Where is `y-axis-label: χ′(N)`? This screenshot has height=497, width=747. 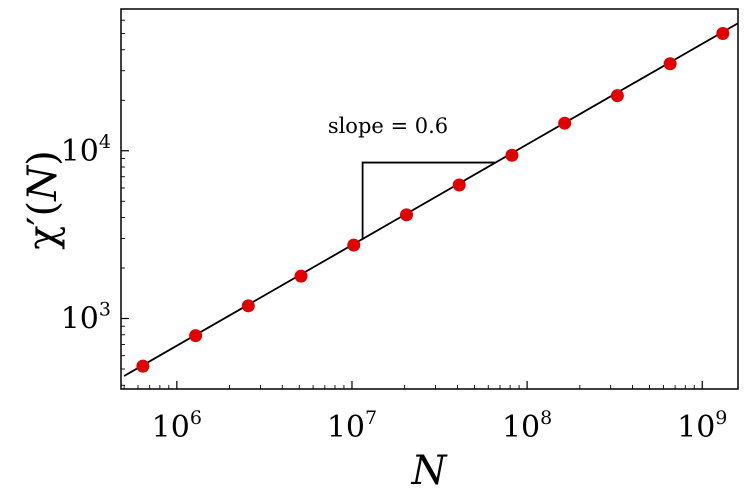 y-axis-label: χ′(N) is located at coordinates (43, 200).